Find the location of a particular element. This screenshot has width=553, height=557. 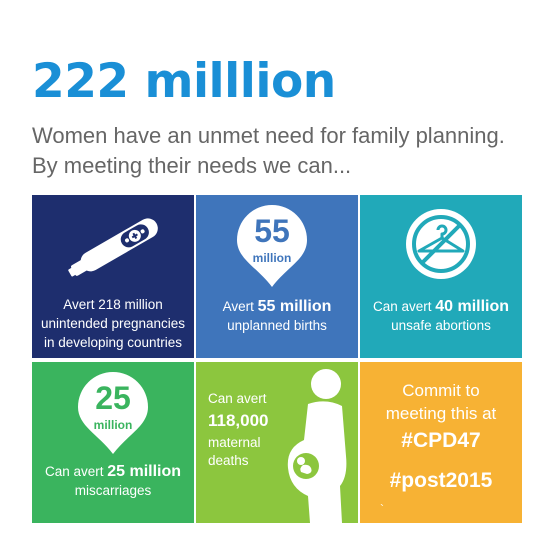

hashtag-cpd47: #CPD47 is located at coordinates (441, 440).